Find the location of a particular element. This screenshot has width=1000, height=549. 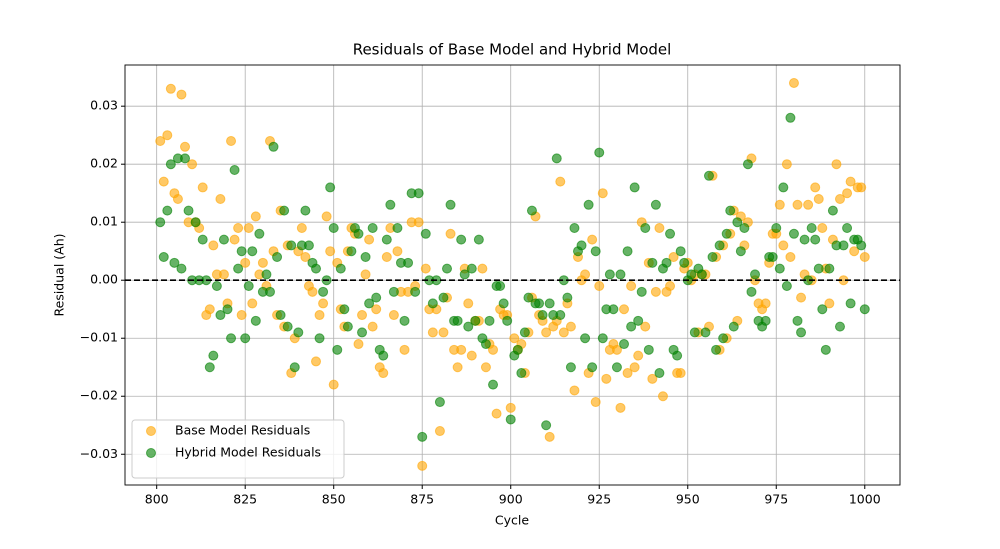

x-tick-label: 1000 is located at coordinates (865, 499).